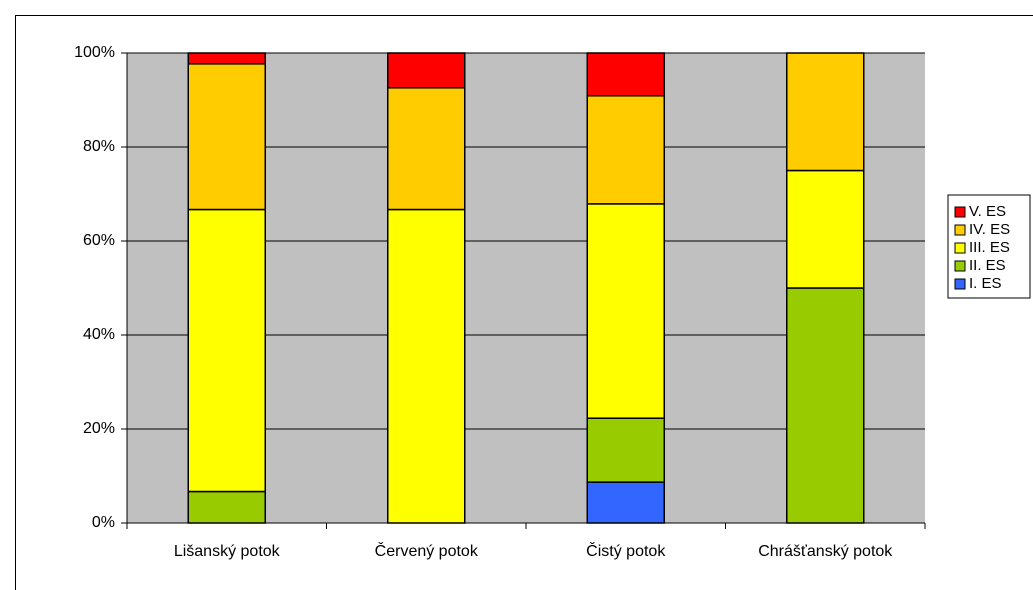 Image resolution: width=1033 pixels, height=590 pixels. Describe the element at coordinates (987, 265) in the screenshot. I see `legend-label: II. ES` at that location.